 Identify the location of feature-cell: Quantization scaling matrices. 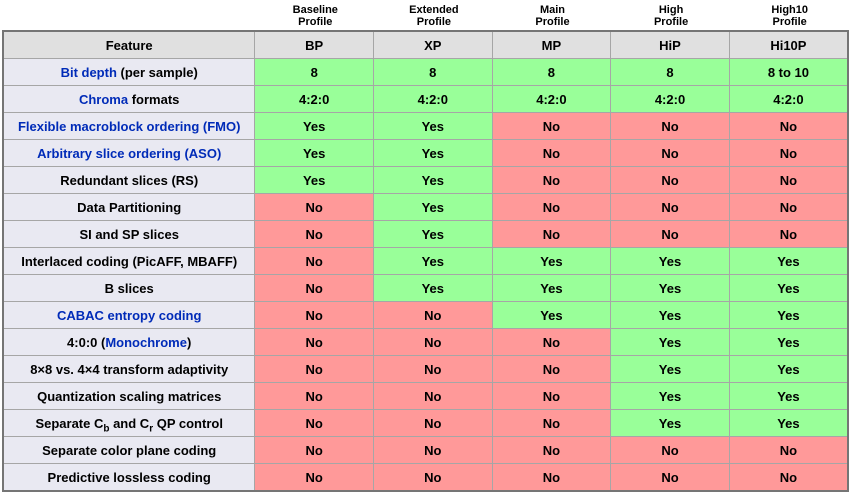
(129, 396).